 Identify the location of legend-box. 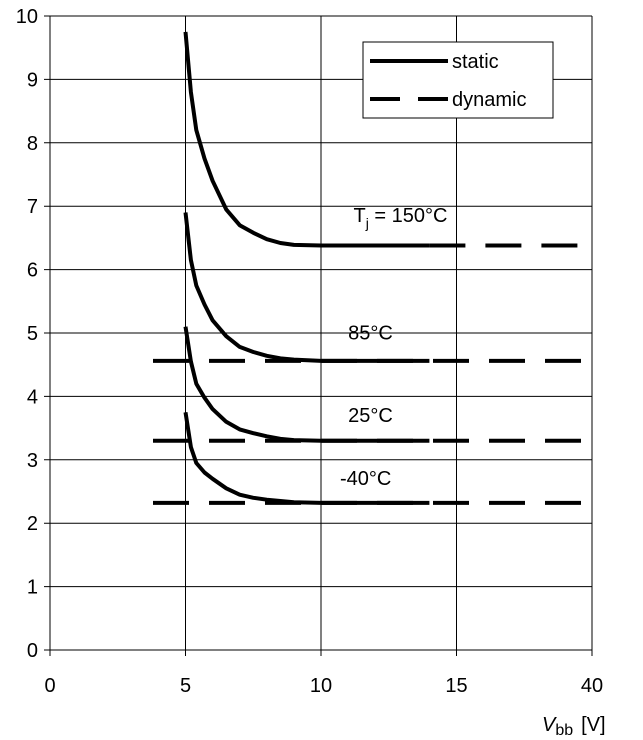
(458, 80).